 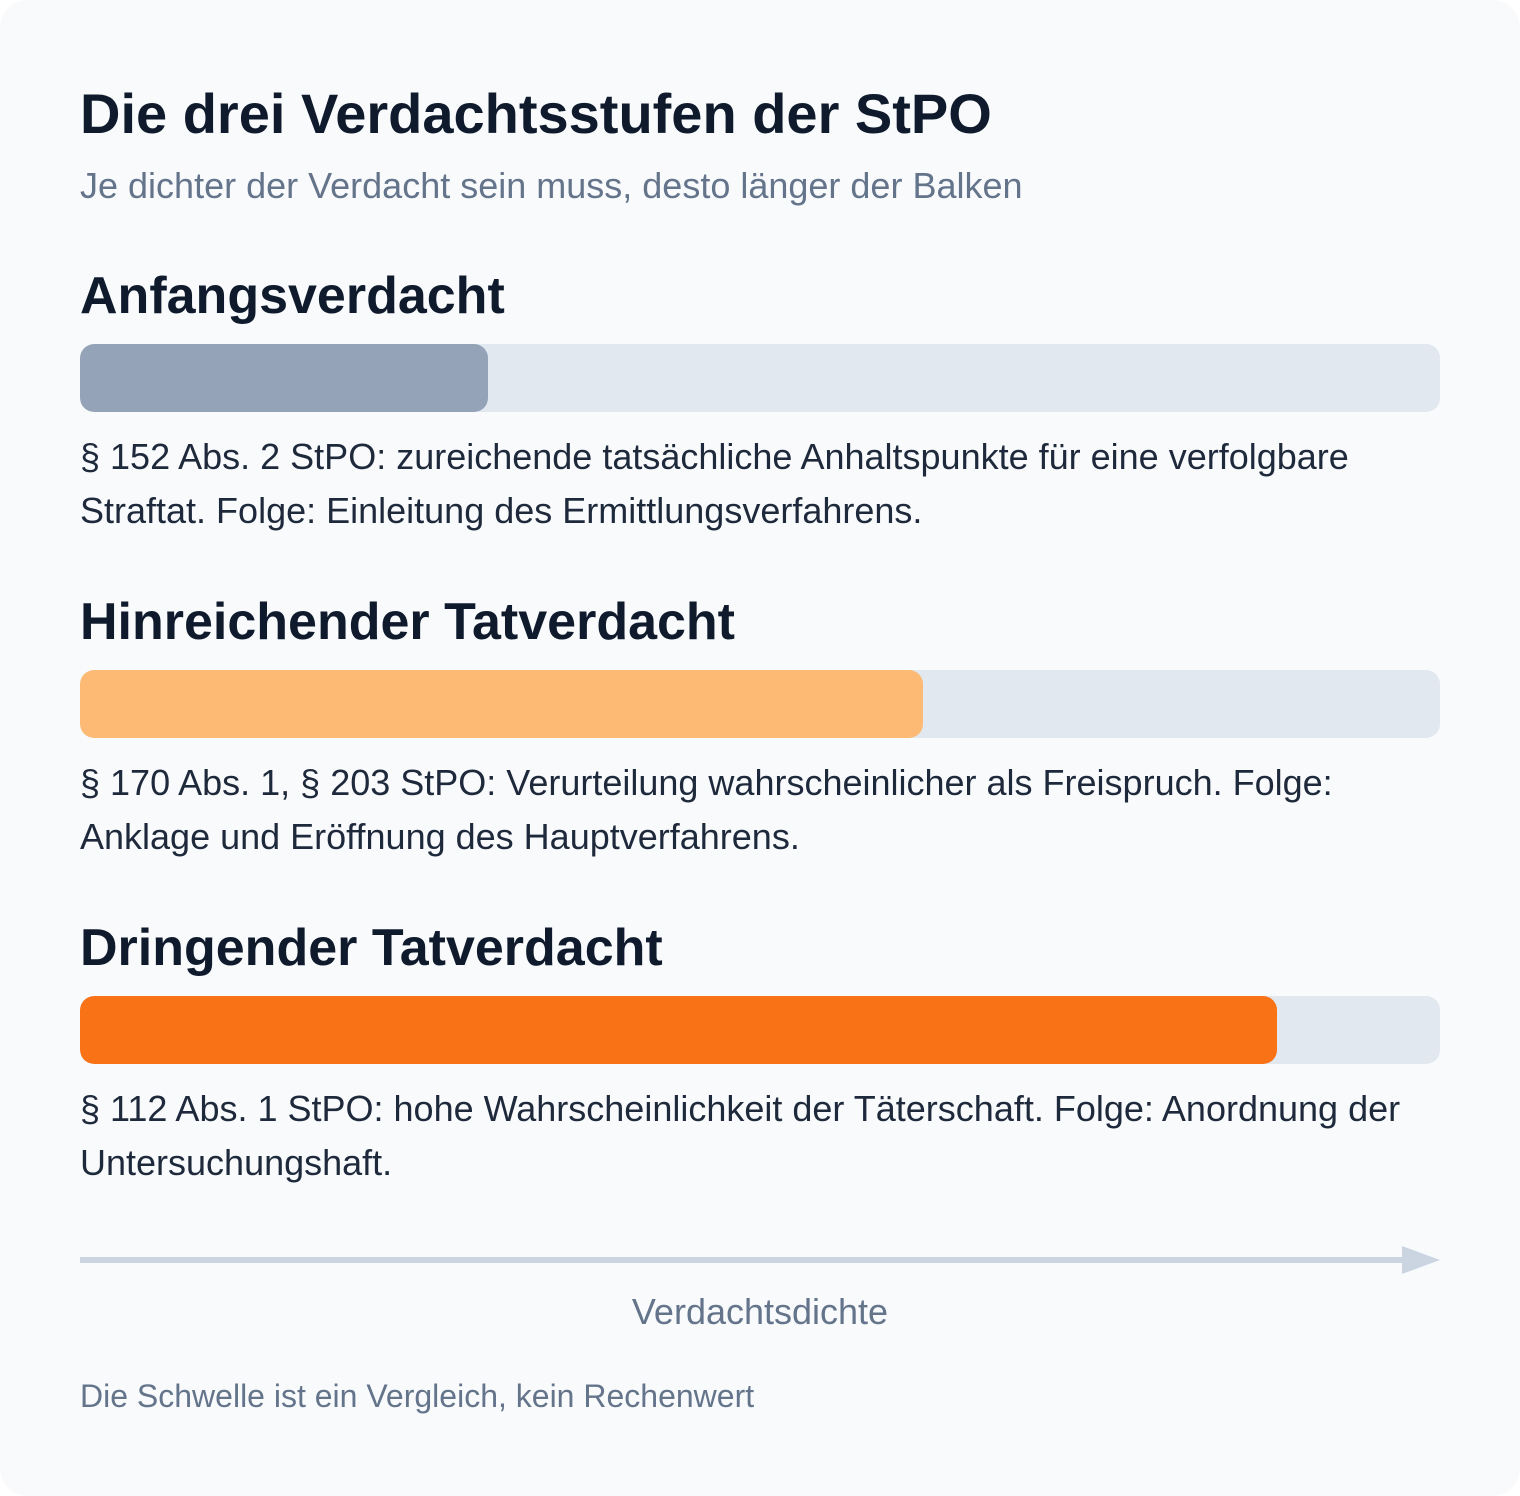 What do you see at coordinates (408, 622) in the screenshot?
I see `bar-label: Hinreichender Tatverdacht` at bounding box center [408, 622].